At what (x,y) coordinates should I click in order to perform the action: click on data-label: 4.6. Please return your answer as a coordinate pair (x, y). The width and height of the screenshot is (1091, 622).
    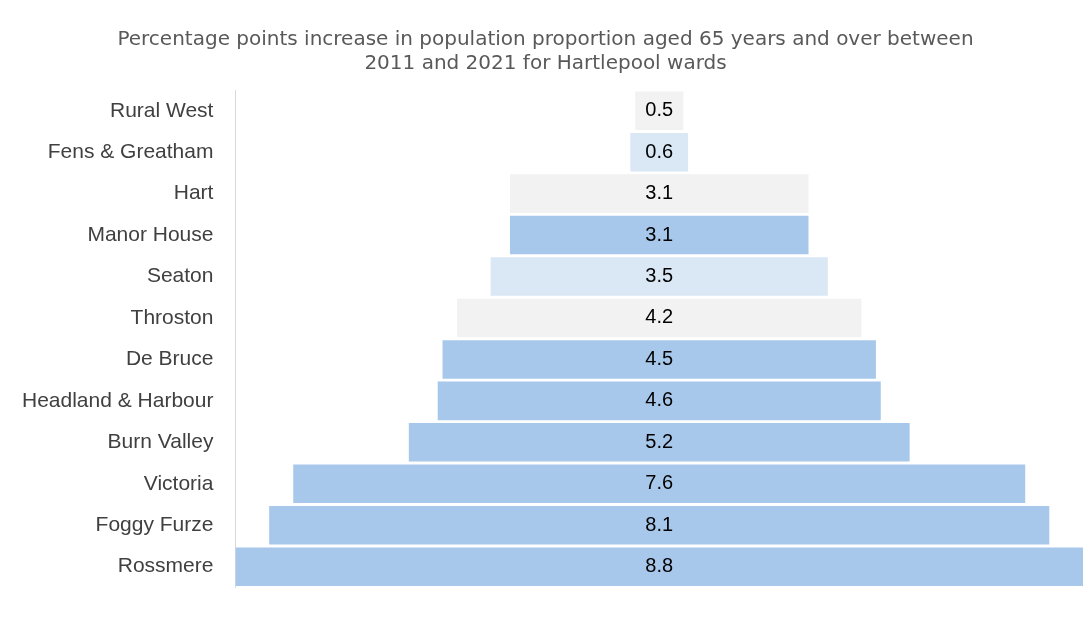
    Looking at the image, I should click on (659, 399).